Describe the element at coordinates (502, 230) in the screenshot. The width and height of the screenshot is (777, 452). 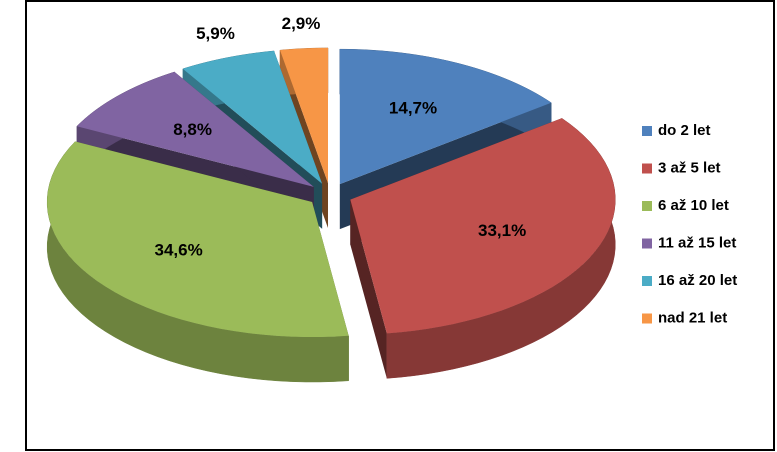
I see `data-label: 33,1%` at that location.